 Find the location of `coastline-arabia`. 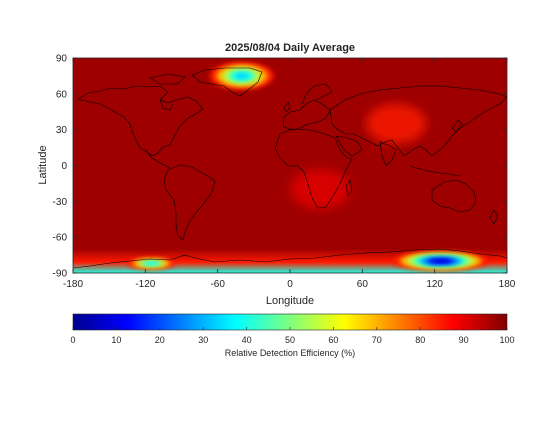

coastline-arabia is located at coordinates (349, 146).